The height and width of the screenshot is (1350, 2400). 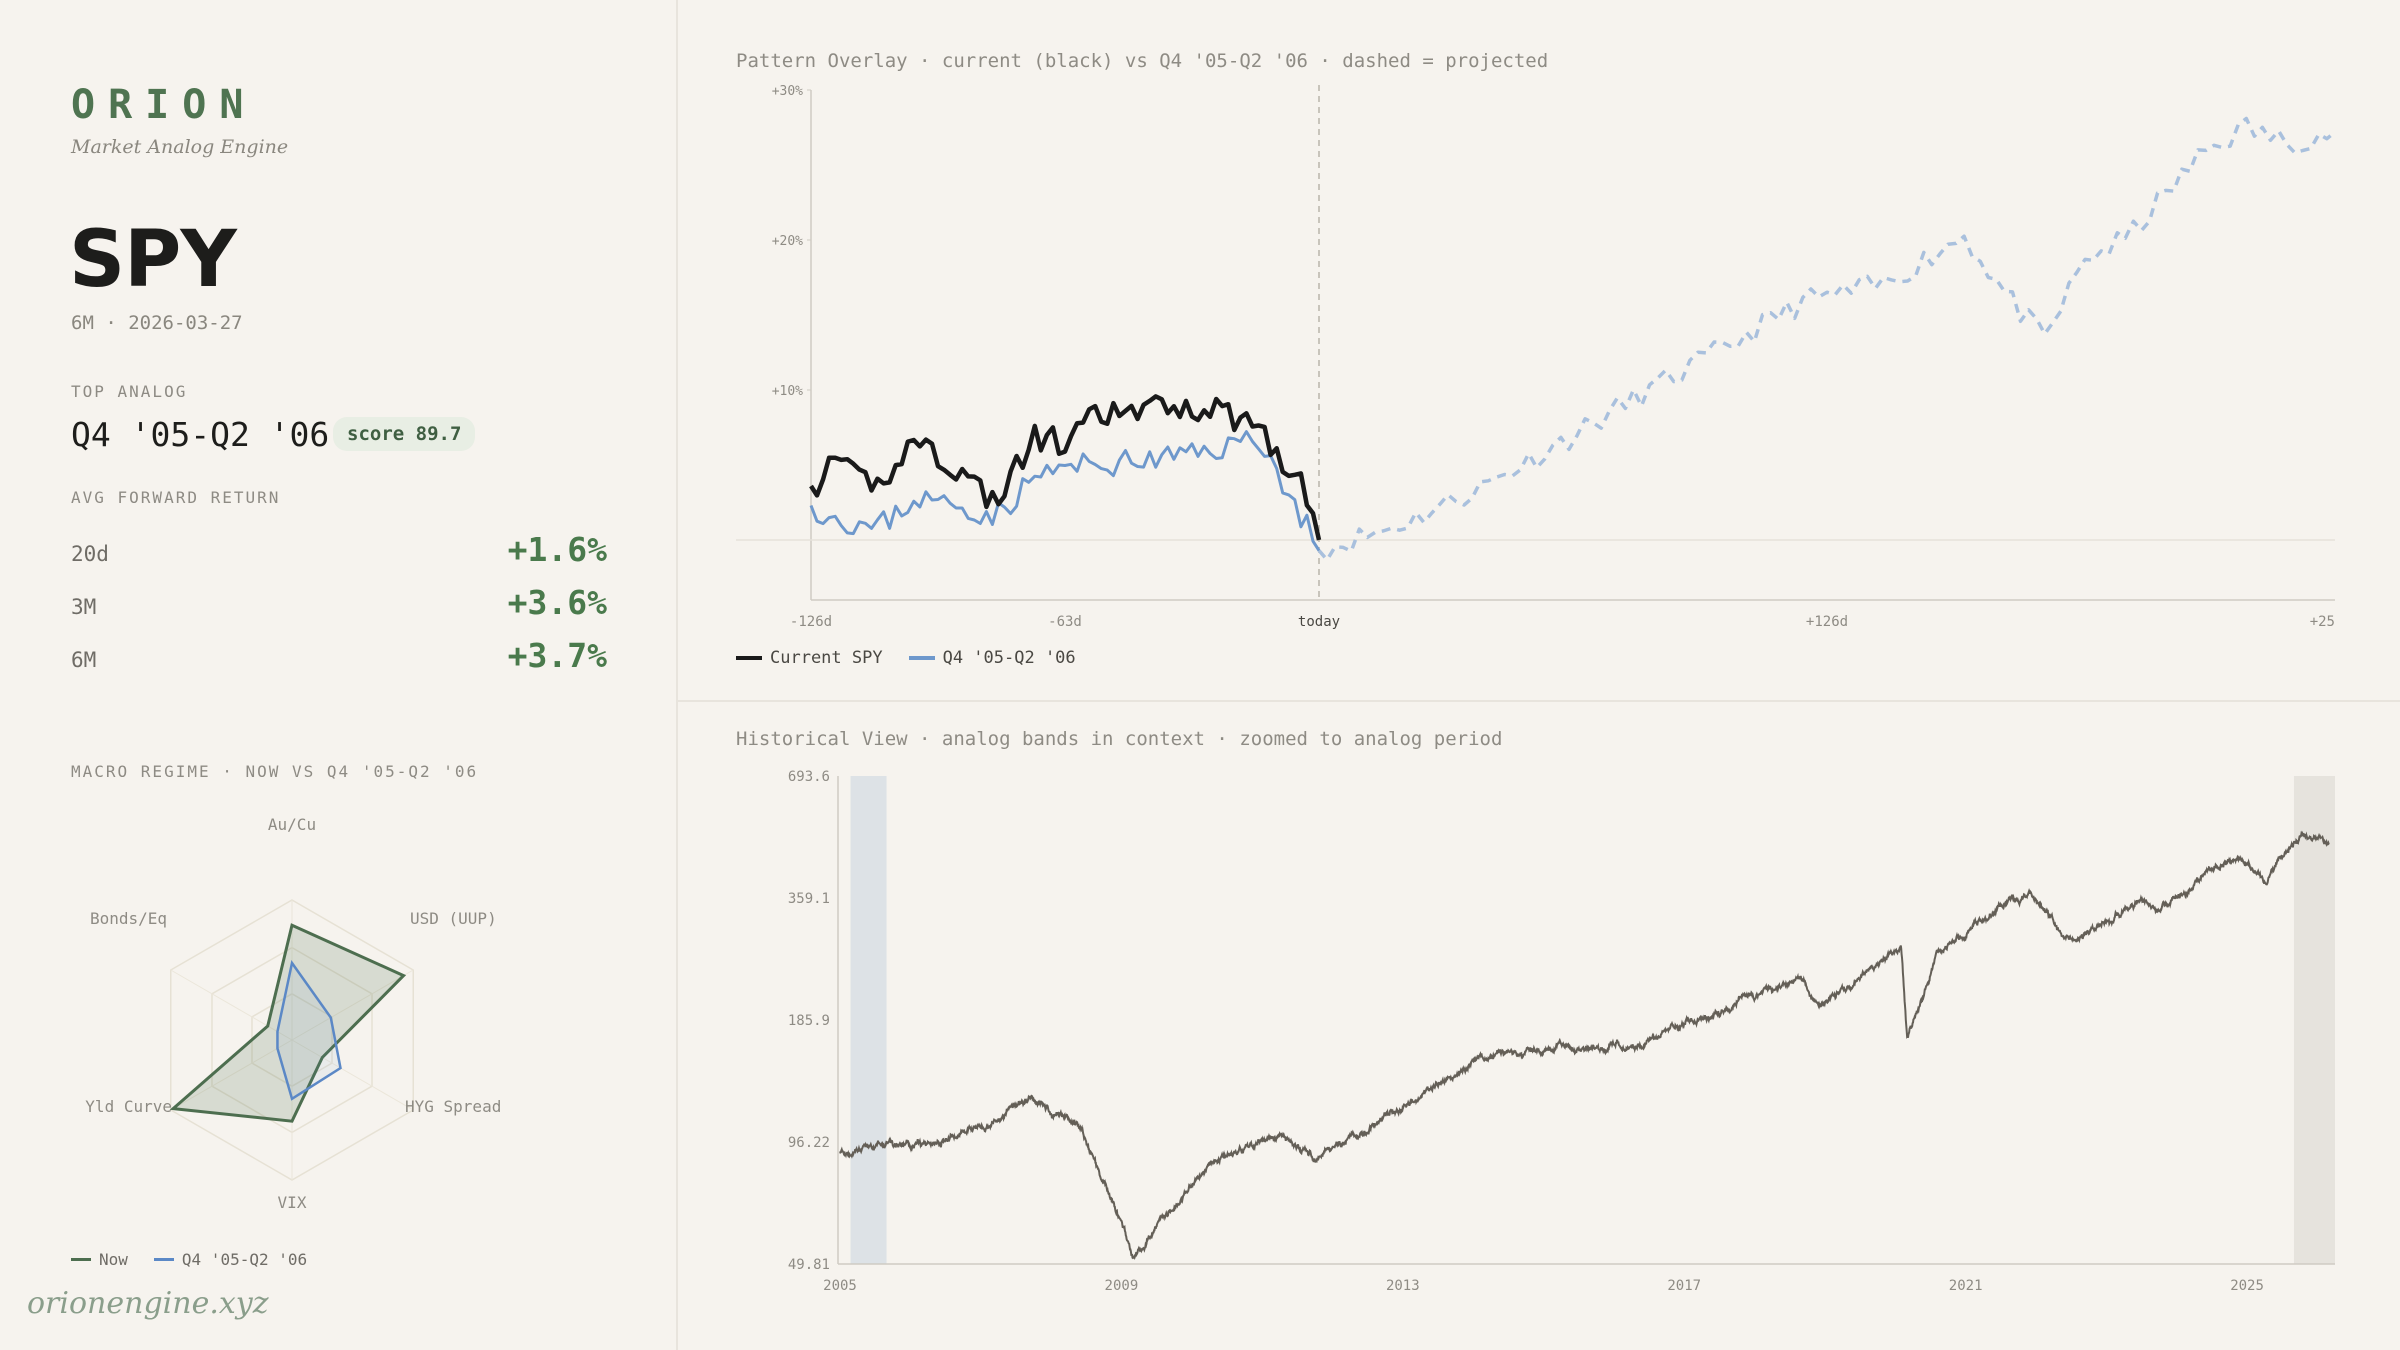 What do you see at coordinates (840, 1286) in the screenshot?
I see `hist-x-tick: 2005` at bounding box center [840, 1286].